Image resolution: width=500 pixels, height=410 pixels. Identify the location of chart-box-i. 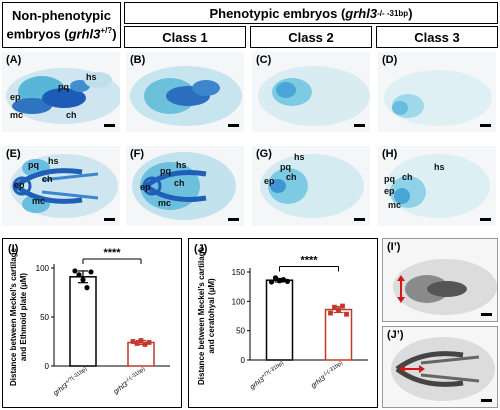
(92, 323).